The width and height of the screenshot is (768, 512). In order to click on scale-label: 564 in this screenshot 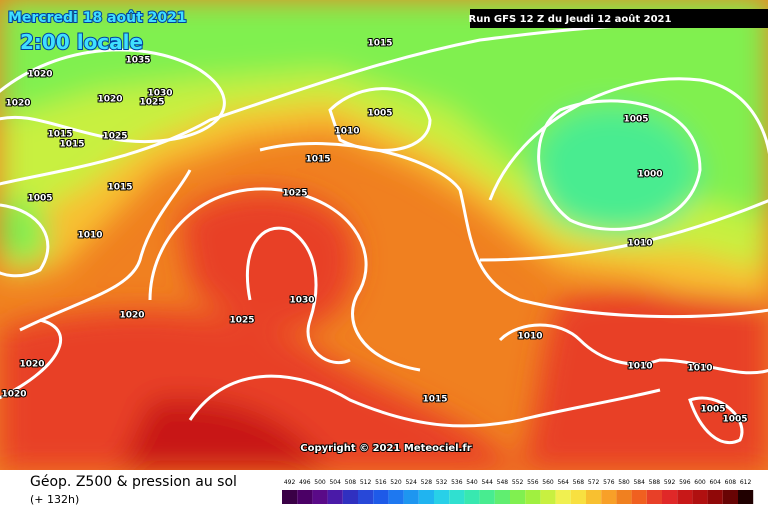, I will do `click(563, 482)`.